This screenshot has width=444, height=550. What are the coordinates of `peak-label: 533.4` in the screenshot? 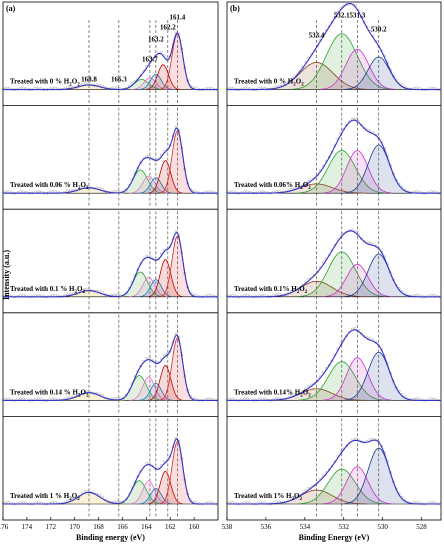 It's located at (317, 36).